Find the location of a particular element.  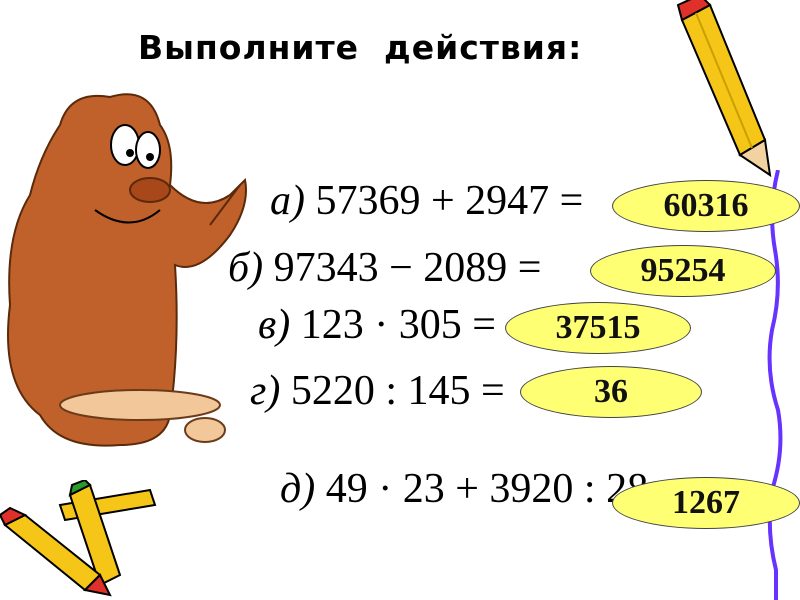

decorative-wavy-line is located at coordinates (775, 385).